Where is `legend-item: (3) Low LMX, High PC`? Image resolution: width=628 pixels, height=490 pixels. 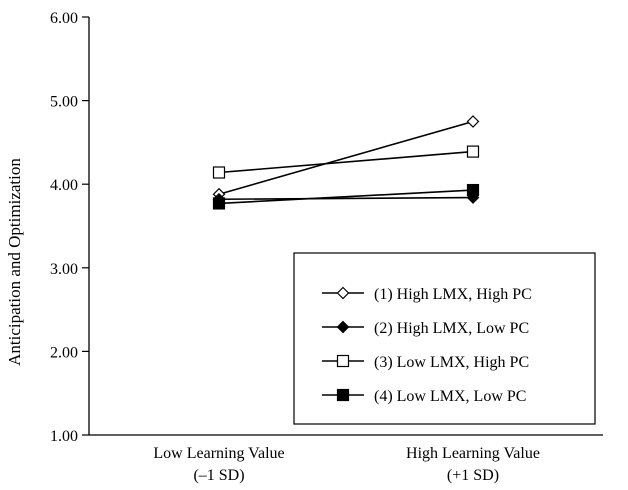 legend-item: (3) Low LMX, High PC is located at coordinates (425, 362).